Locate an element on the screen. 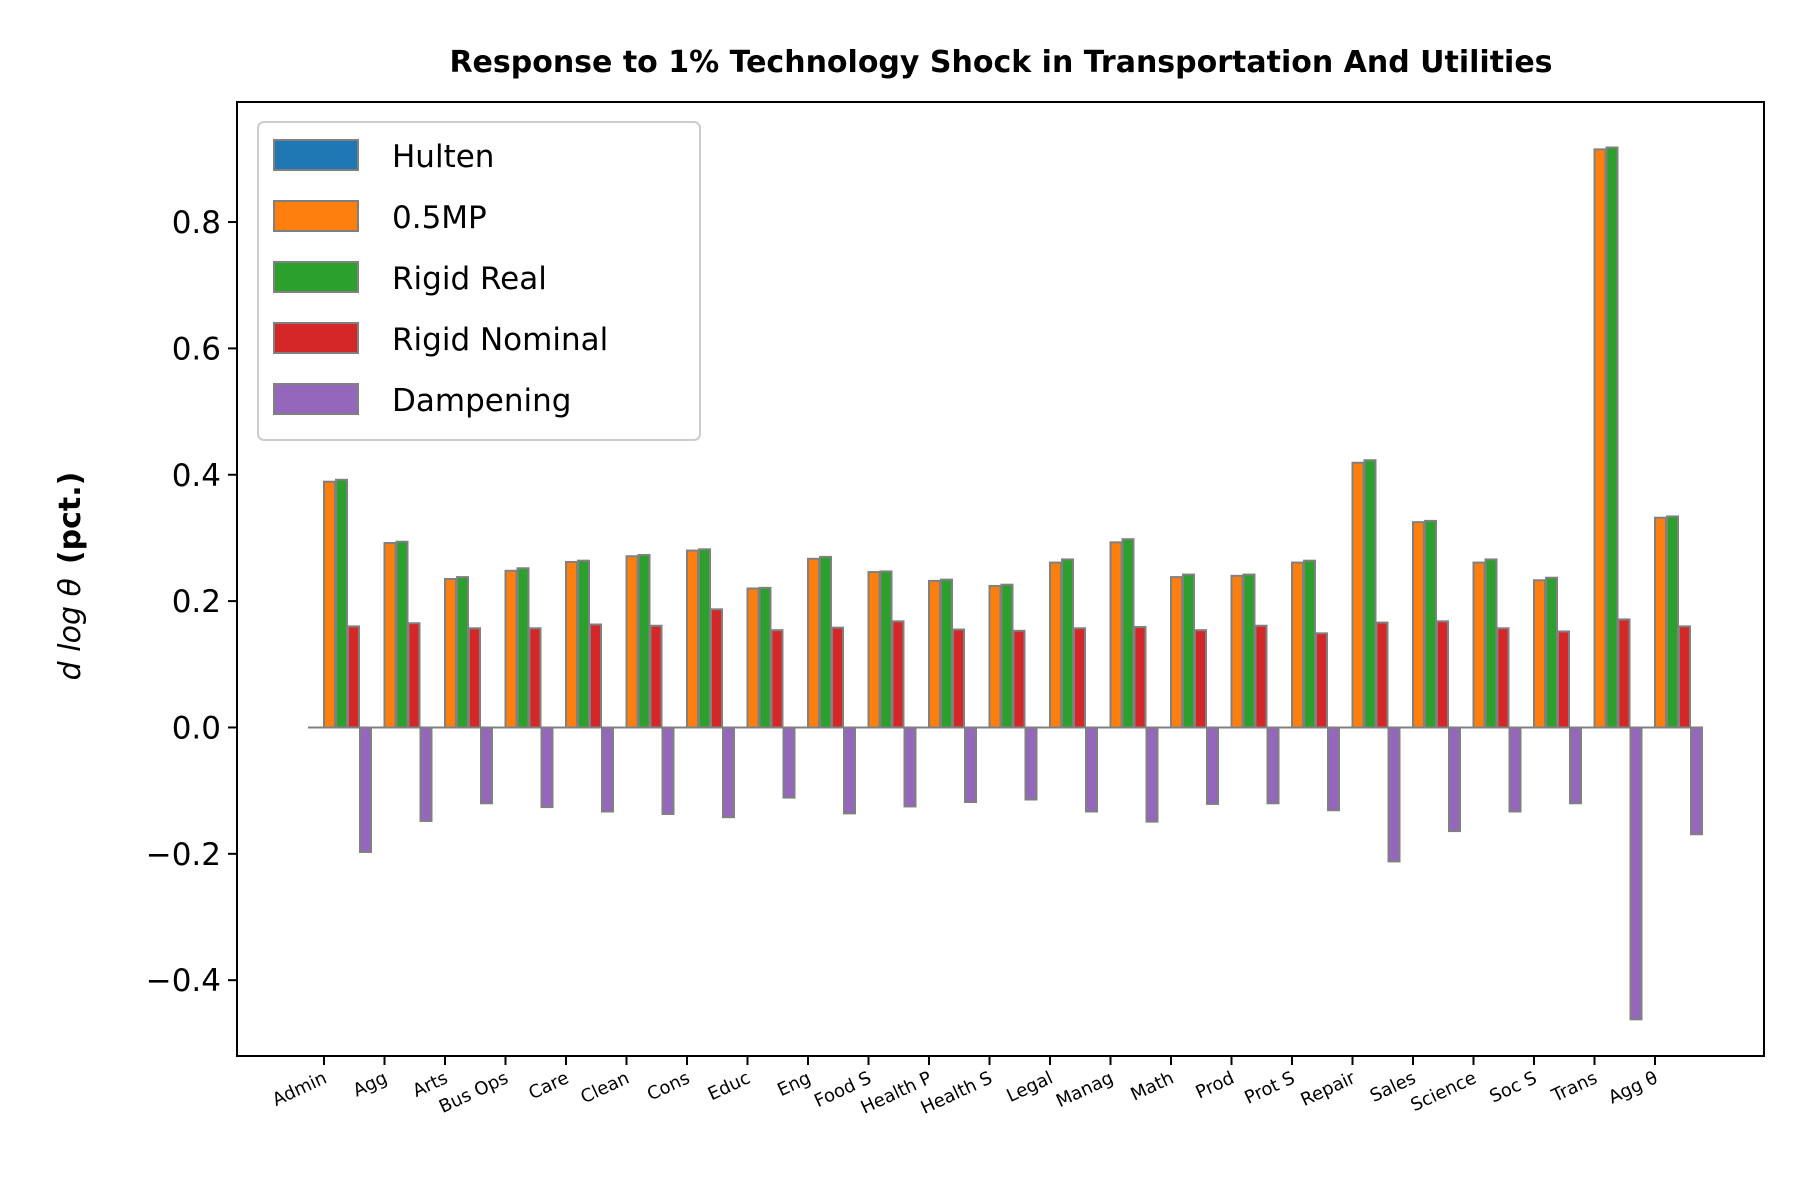  bar-dampening-soc-s is located at coordinates (1575, 765).